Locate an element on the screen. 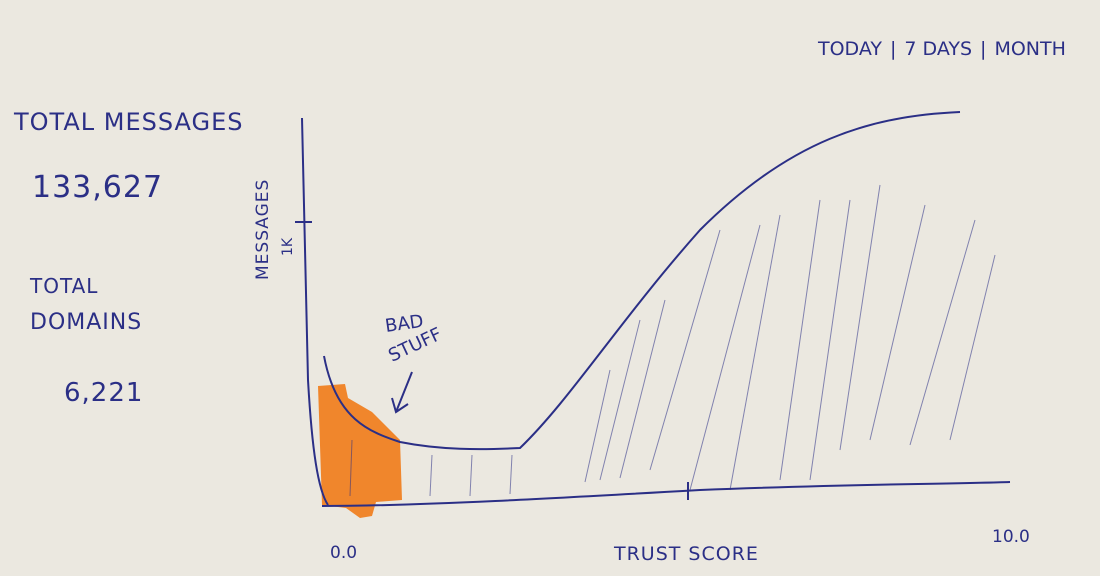  y-axis is located at coordinates (315, 311).